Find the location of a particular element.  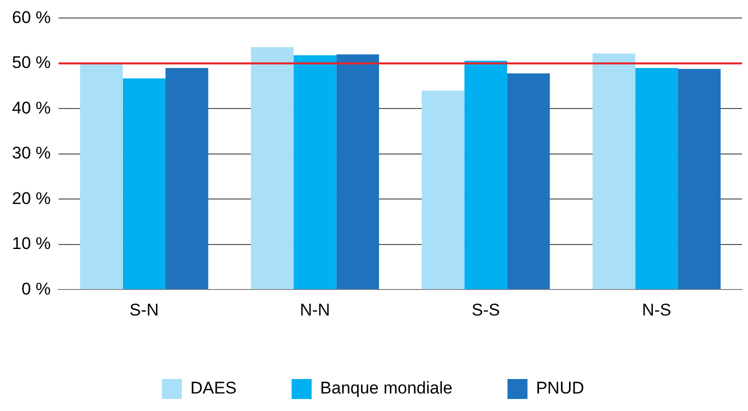

y-tick-label: 10 % is located at coordinates (31, 244).